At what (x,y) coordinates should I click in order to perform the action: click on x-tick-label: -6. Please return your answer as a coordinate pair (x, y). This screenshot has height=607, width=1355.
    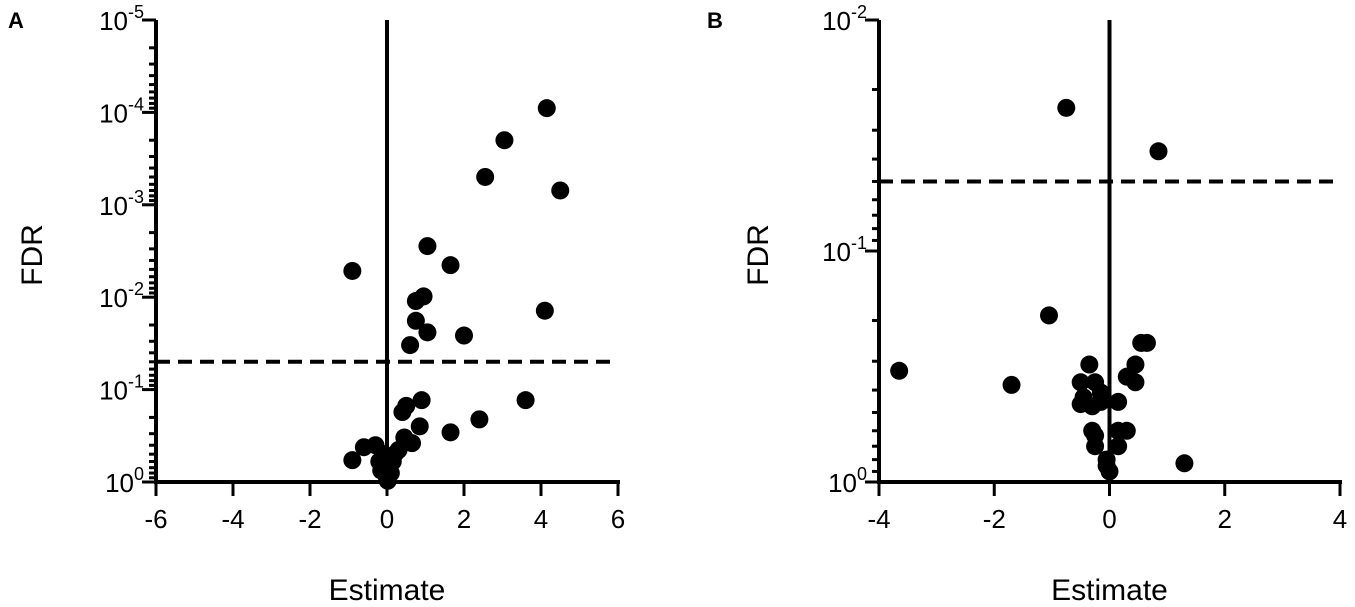
    Looking at the image, I should click on (155, 519).